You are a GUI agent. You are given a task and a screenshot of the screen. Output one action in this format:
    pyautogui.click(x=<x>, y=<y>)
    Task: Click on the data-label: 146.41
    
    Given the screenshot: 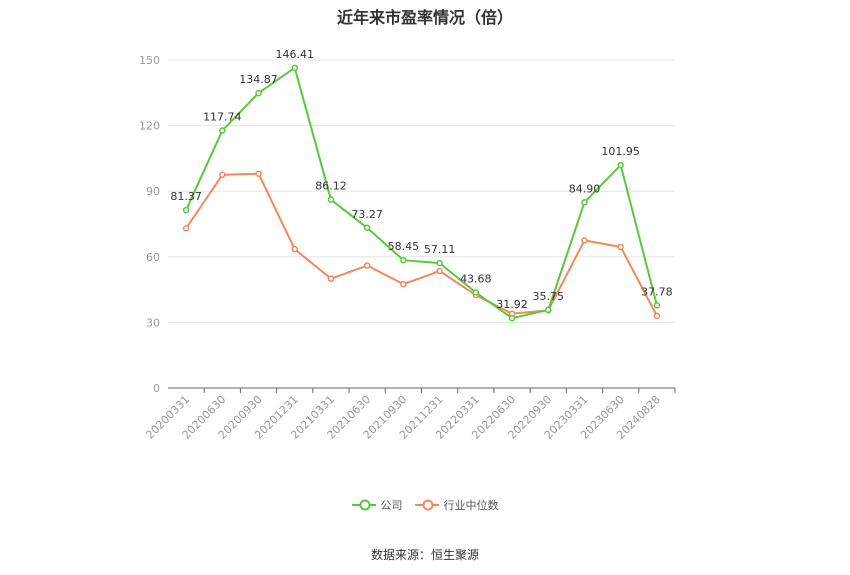 What is the action you would take?
    pyautogui.click(x=295, y=54)
    